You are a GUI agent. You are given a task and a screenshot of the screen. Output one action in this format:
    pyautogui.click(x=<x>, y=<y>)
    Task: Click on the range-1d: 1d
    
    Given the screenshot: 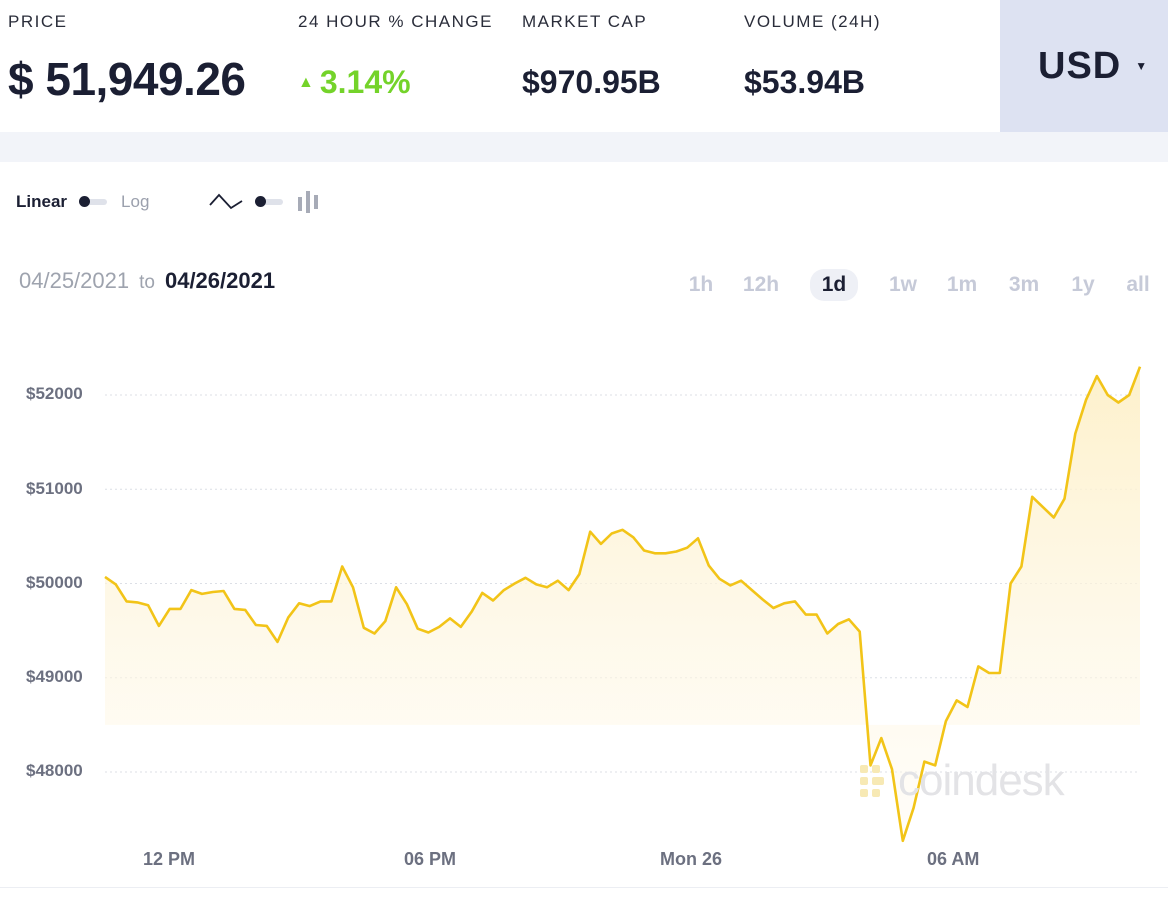 What is the action you would take?
    pyautogui.click(x=834, y=285)
    